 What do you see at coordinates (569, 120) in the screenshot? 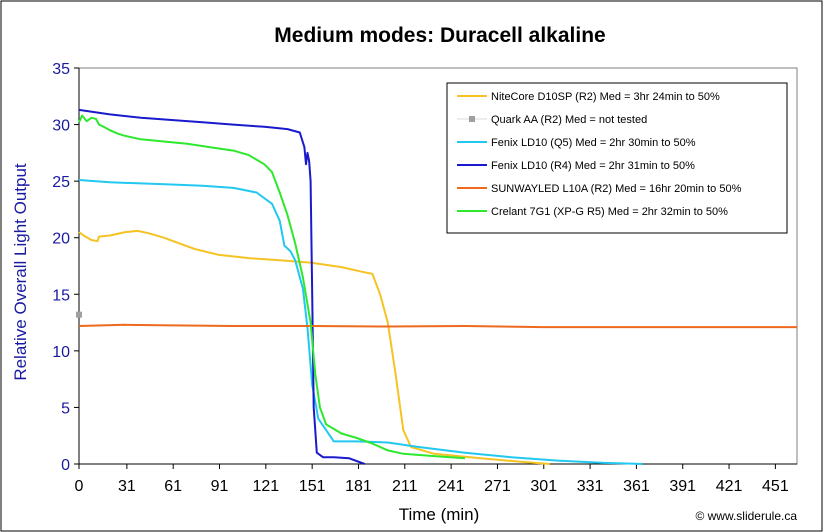
I see `legend-label: Quark AA (R2) Med = not tested` at bounding box center [569, 120].